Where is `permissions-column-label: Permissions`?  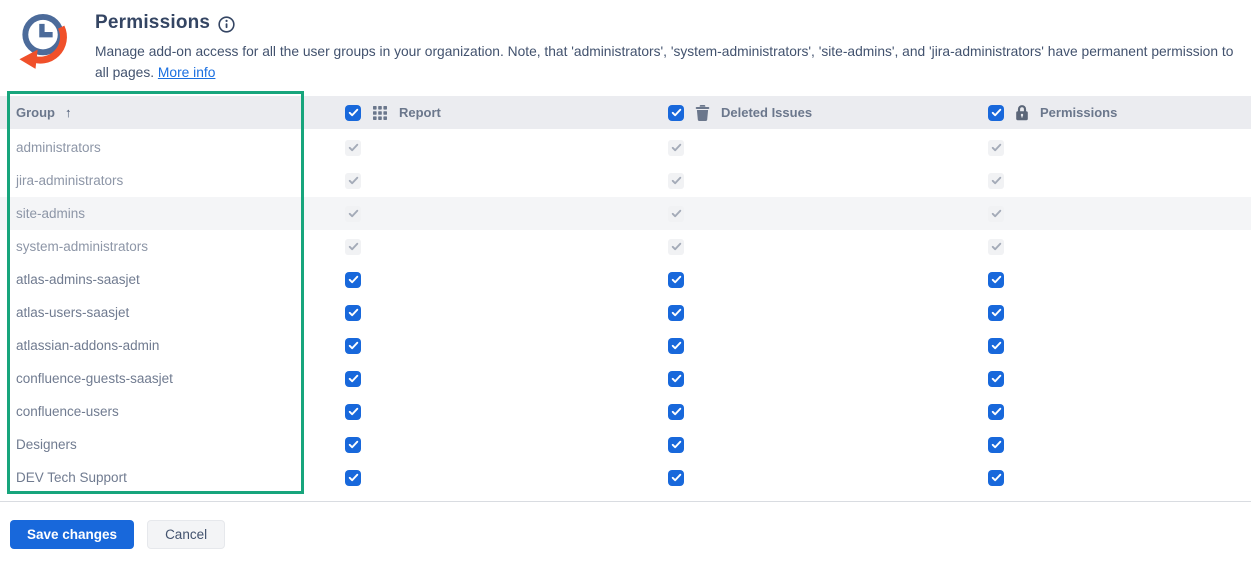
permissions-column-label: Permissions is located at coordinates (1079, 112).